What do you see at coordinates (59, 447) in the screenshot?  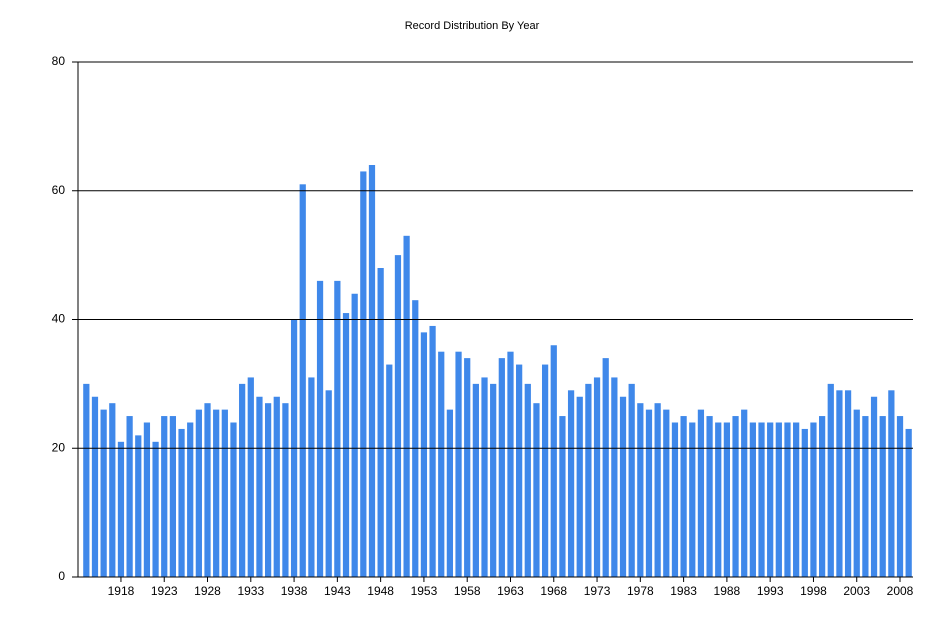 I see `y-tick-label: 20` at bounding box center [59, 447].